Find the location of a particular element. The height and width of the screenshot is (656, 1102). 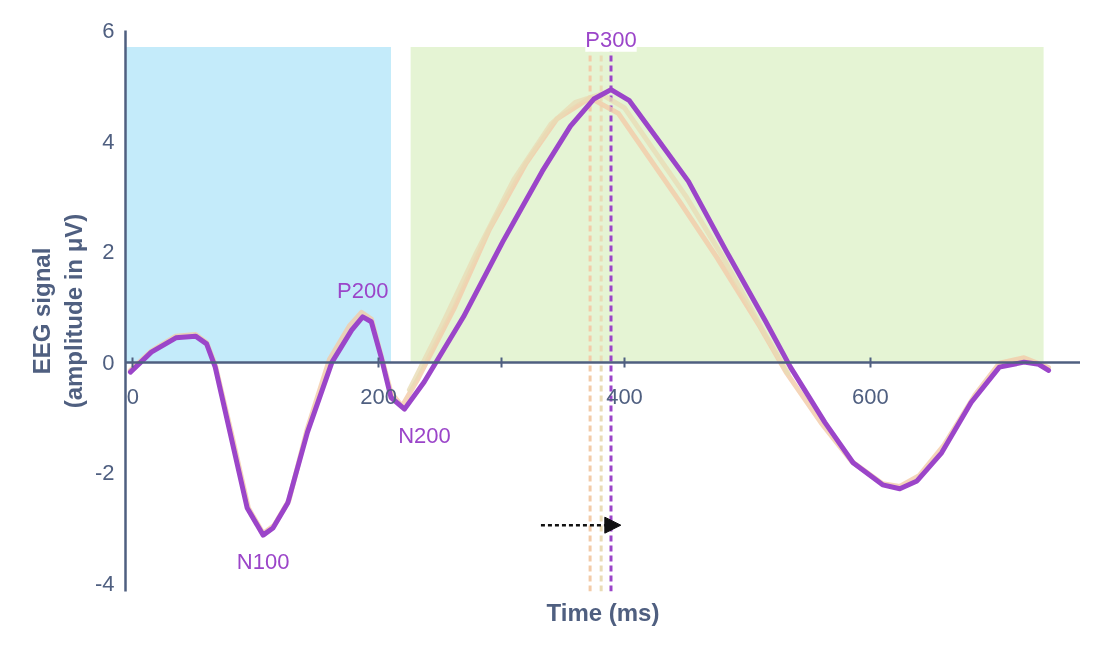

x-tick-label: 600 is located at coordinates (870, 397).